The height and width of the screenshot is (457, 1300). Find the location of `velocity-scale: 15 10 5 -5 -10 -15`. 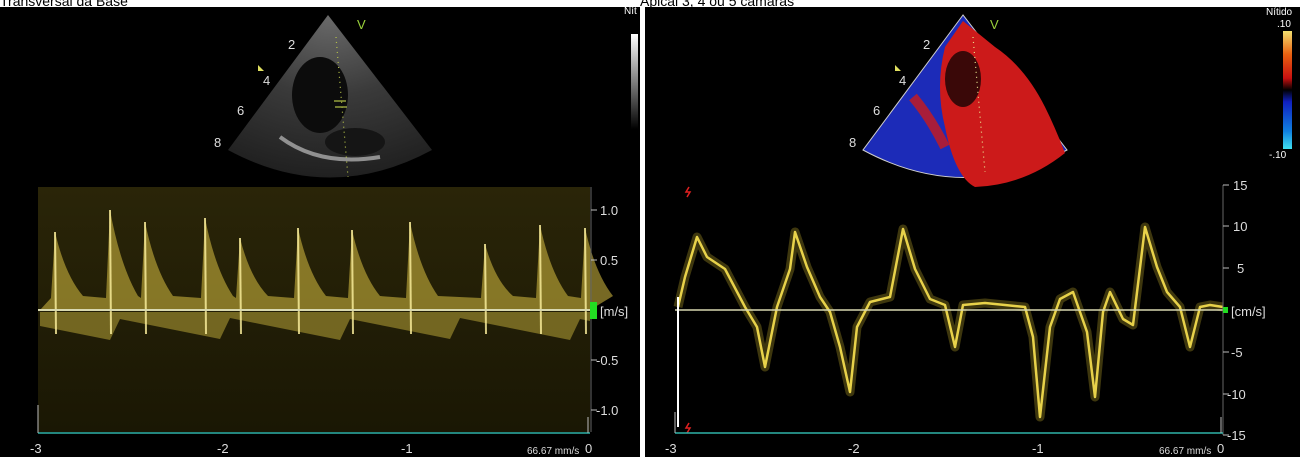

velocity-scale: 15 10 5 -5 -10 -15 is located at coordinates (1235, 310).